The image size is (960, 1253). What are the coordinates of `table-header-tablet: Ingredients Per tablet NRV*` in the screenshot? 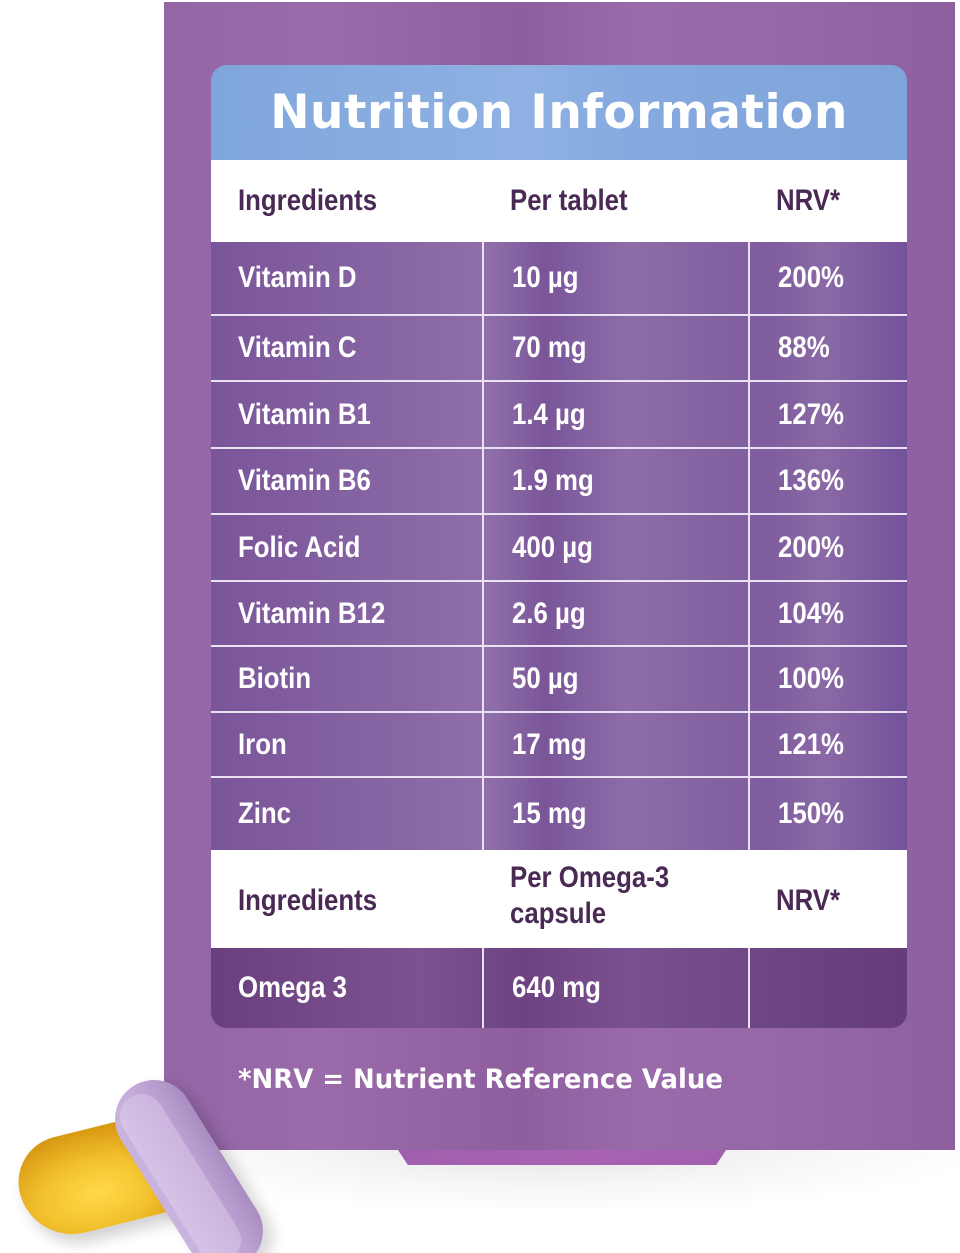 It's located at (559, 201).